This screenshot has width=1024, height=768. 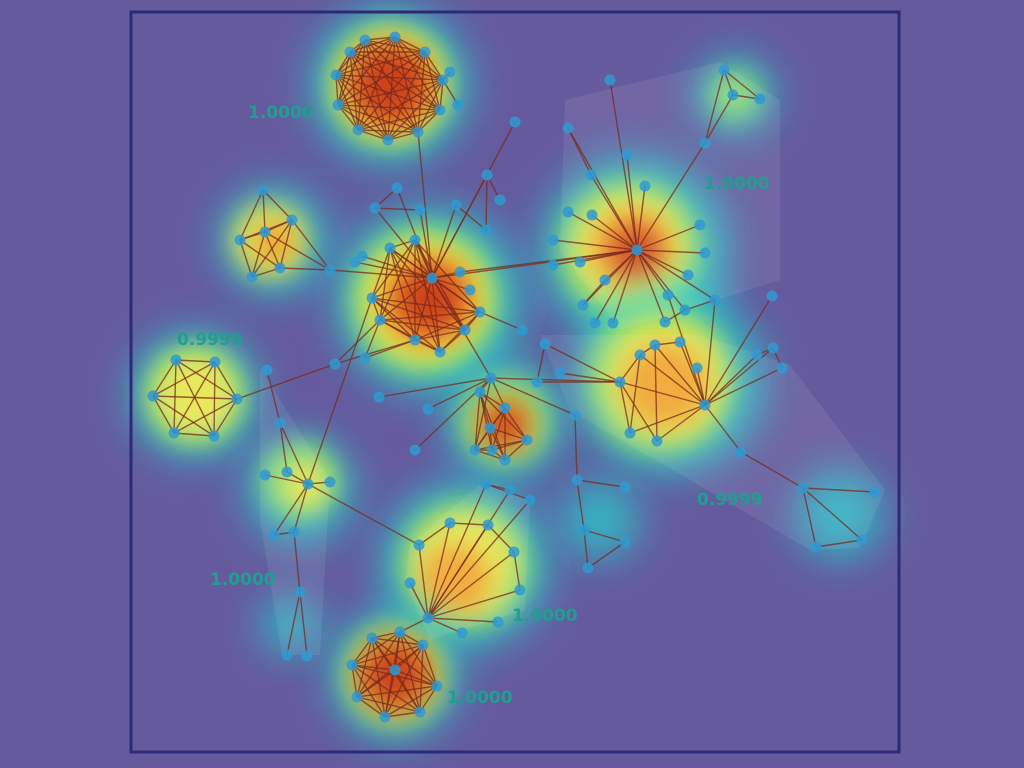 I want to click on cluster-label-bottom-left: 1.0000, so click(x=243, y=580).